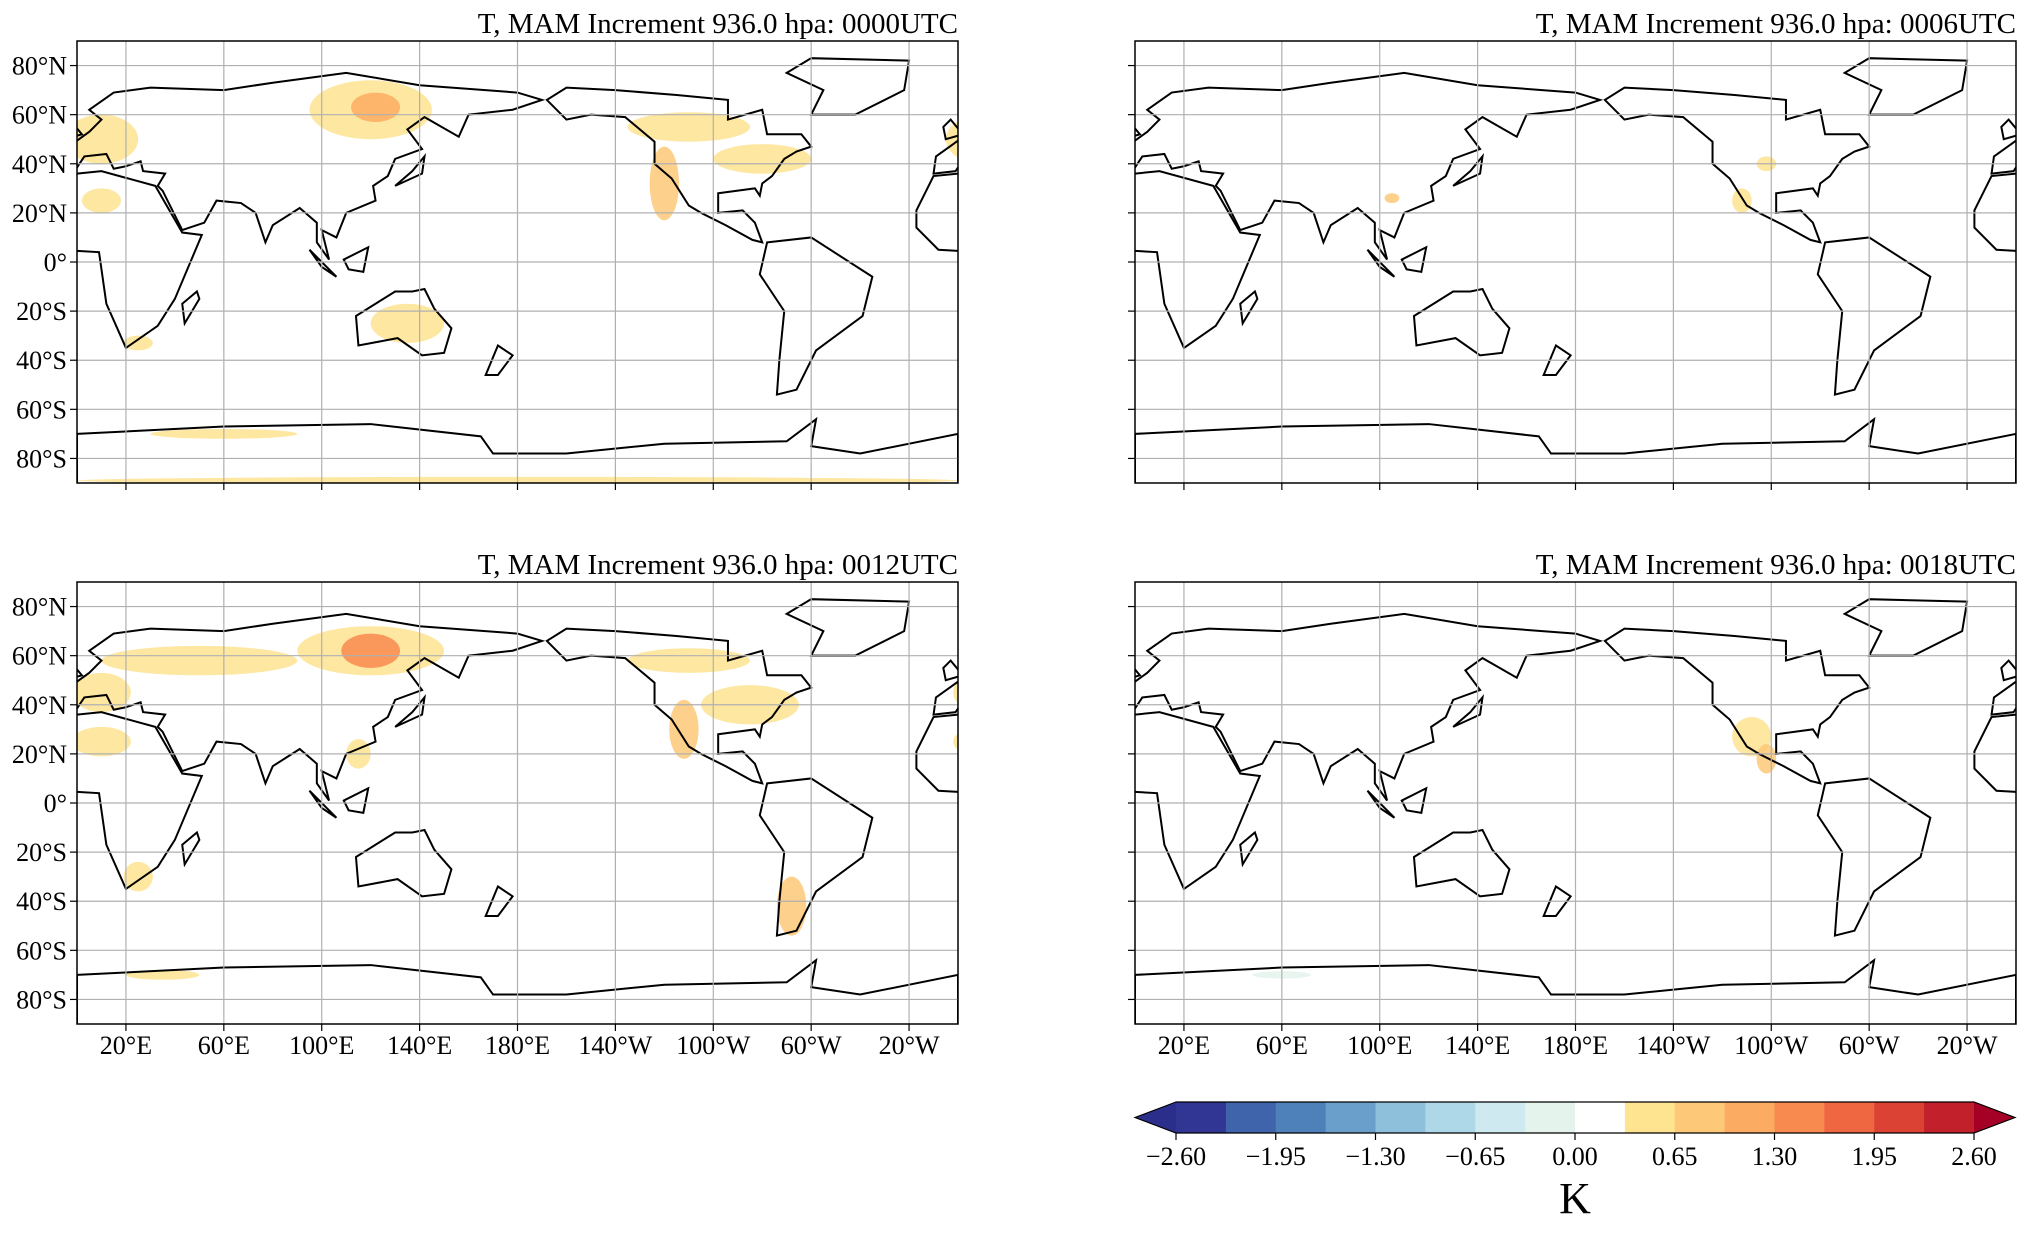 The image size is (2025, 1239). Describe the element at coordinates (1379, 1045) in the screenshot. I see `lon-tick-label: 100°E` at that location.